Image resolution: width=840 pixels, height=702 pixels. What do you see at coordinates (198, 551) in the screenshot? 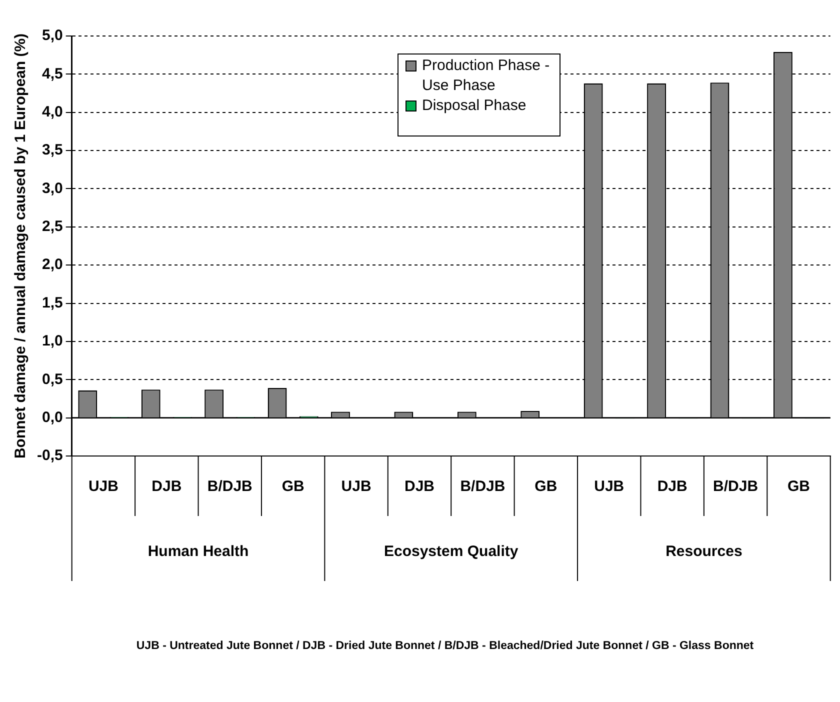
I see `text: Human Health` at bounding box center [198, 551].